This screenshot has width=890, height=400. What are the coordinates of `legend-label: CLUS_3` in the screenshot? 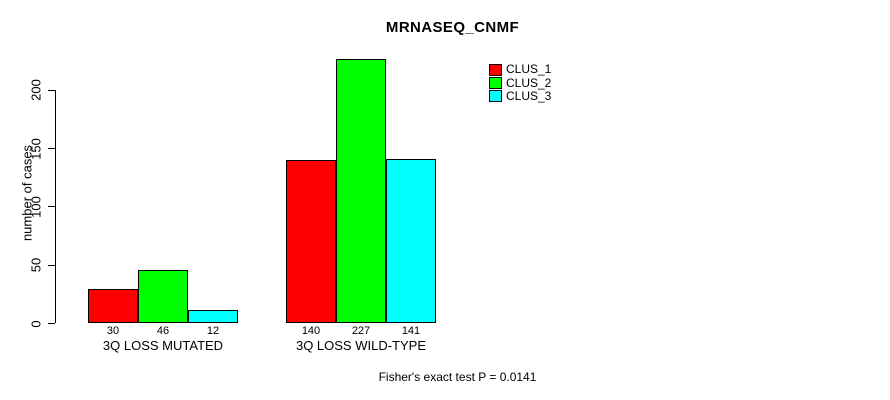 It's located at (529, 95).